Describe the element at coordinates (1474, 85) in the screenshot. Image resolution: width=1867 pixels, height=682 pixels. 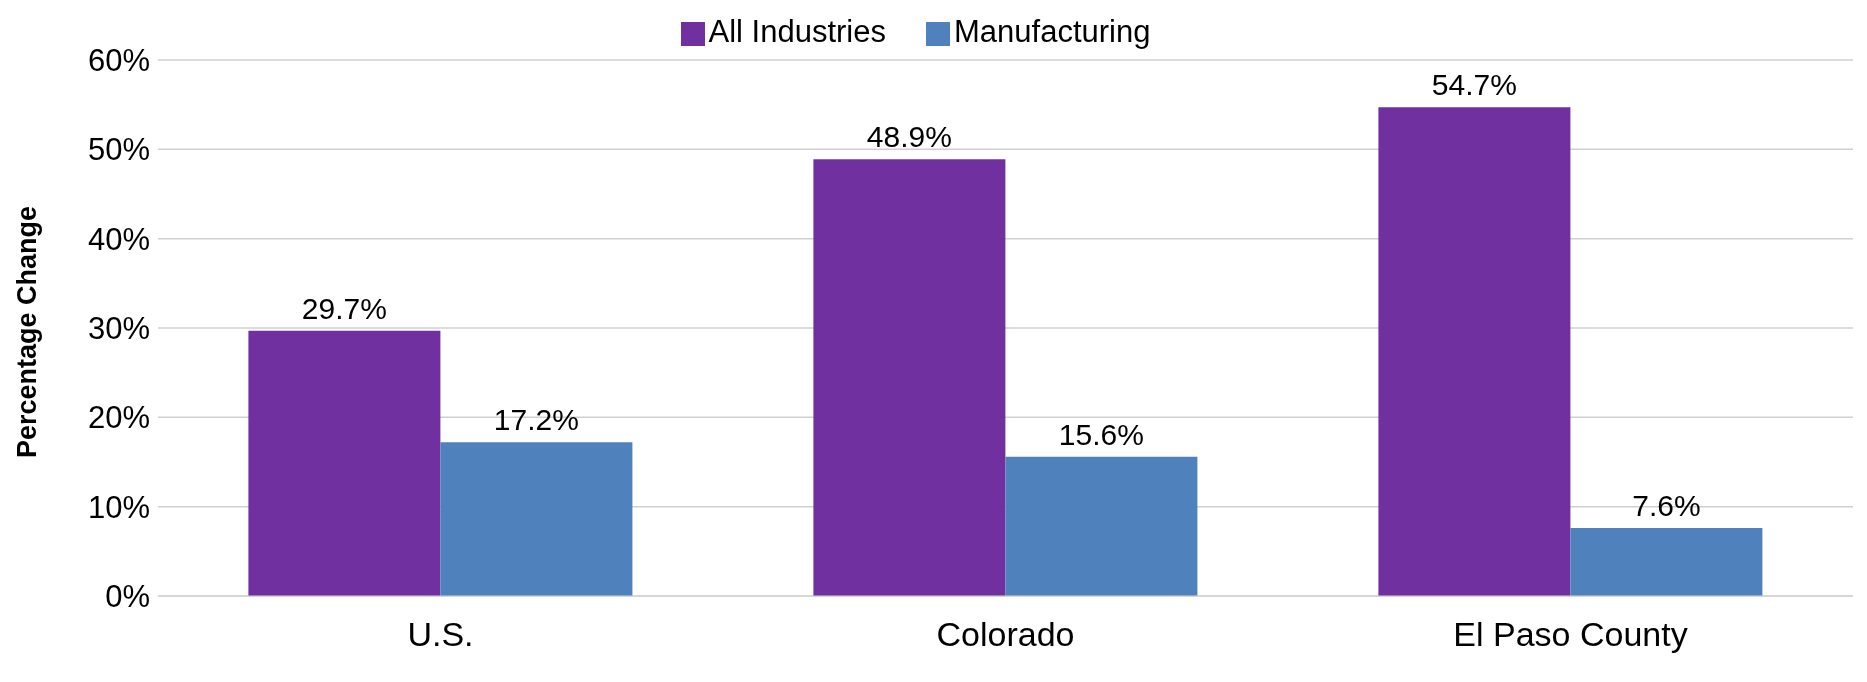
I see `data-label: 54.7%` at that location.